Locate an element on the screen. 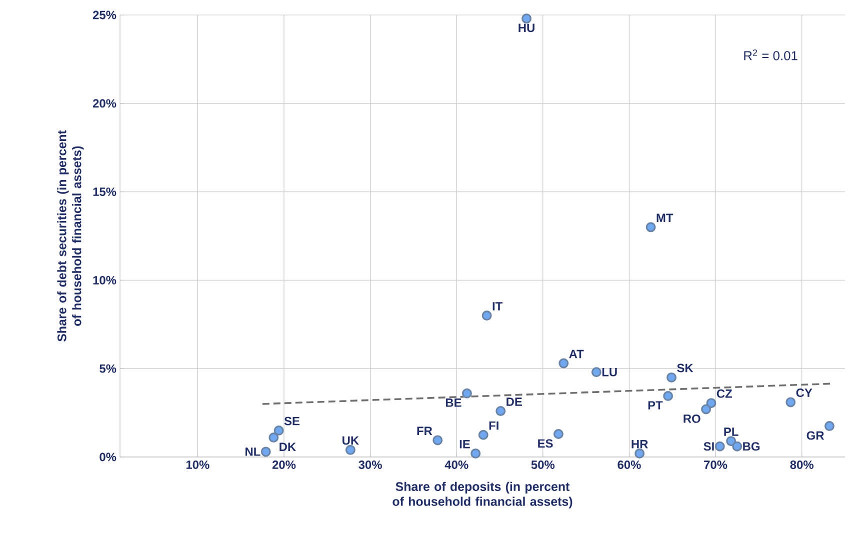 The height and width of the screenshot is (542, 849). series-label: BE is located at coordinates (454, 402).